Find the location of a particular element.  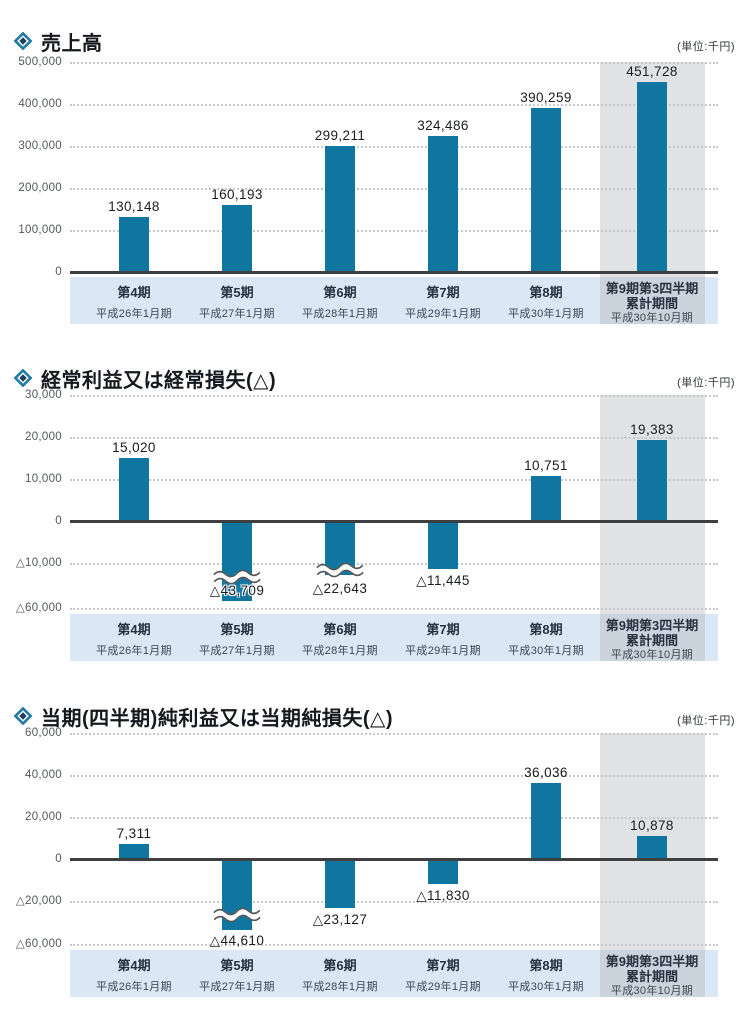

category-era-label: 平成28年1月期 is located at coordinates (340, 987).